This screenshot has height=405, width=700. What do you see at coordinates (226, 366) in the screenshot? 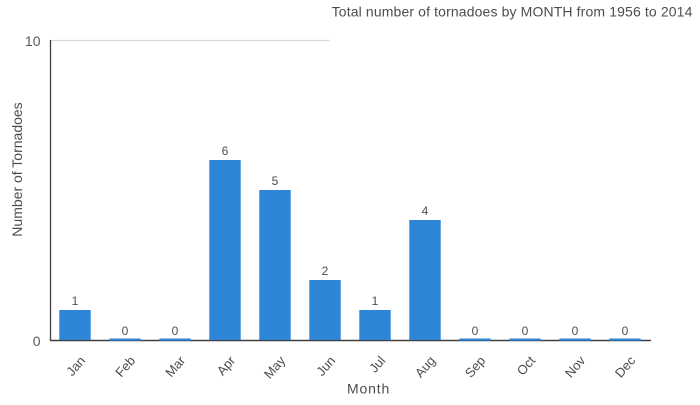
I see `svg-text: Apr` at bounding box center [226, 366].